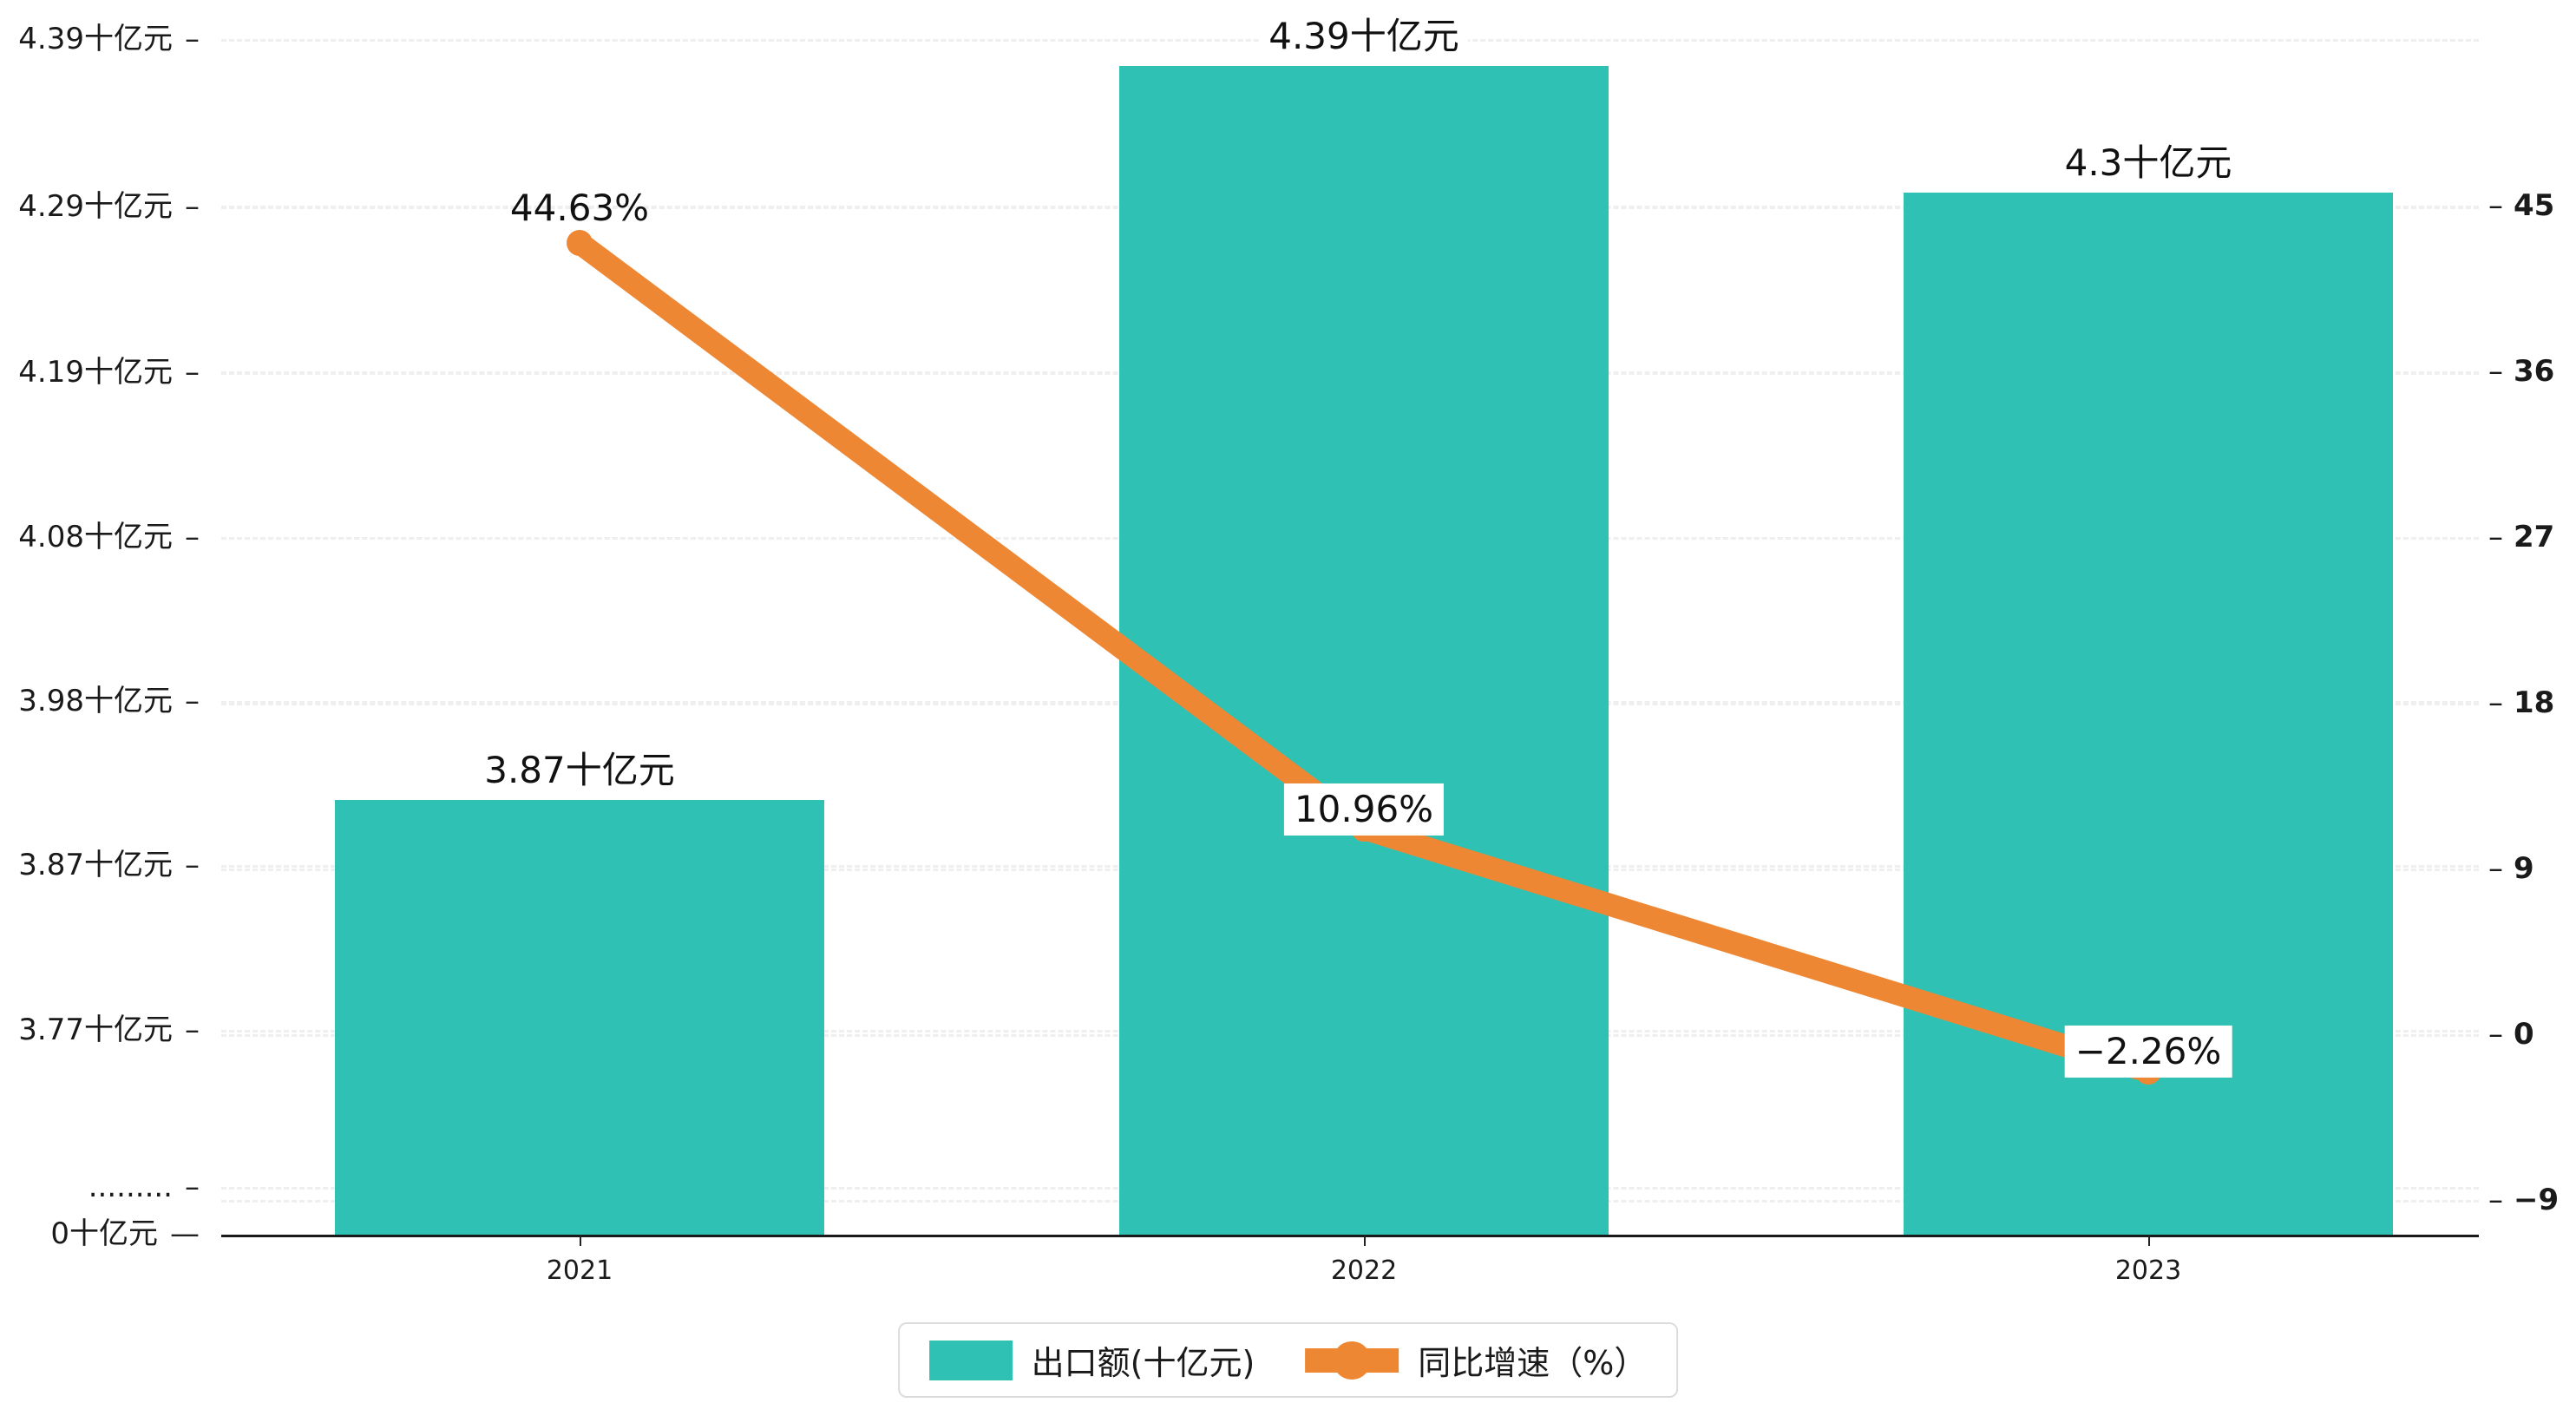  What do you see at coordinates (95, 373) in the screenshot?
I see `y-axis-left-tick-label: 4.19十亿元` at bounding box center [95, 373].